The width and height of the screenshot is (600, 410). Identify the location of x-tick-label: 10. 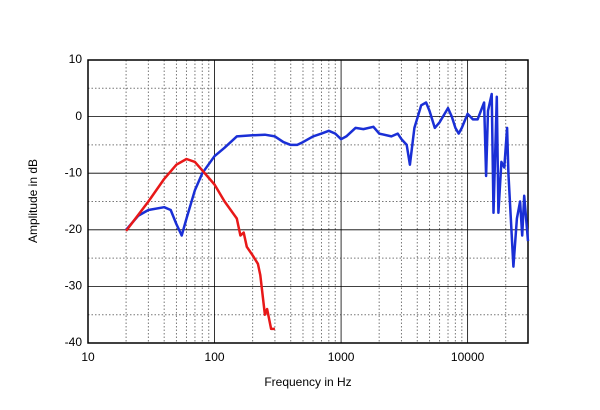
(88, 357).